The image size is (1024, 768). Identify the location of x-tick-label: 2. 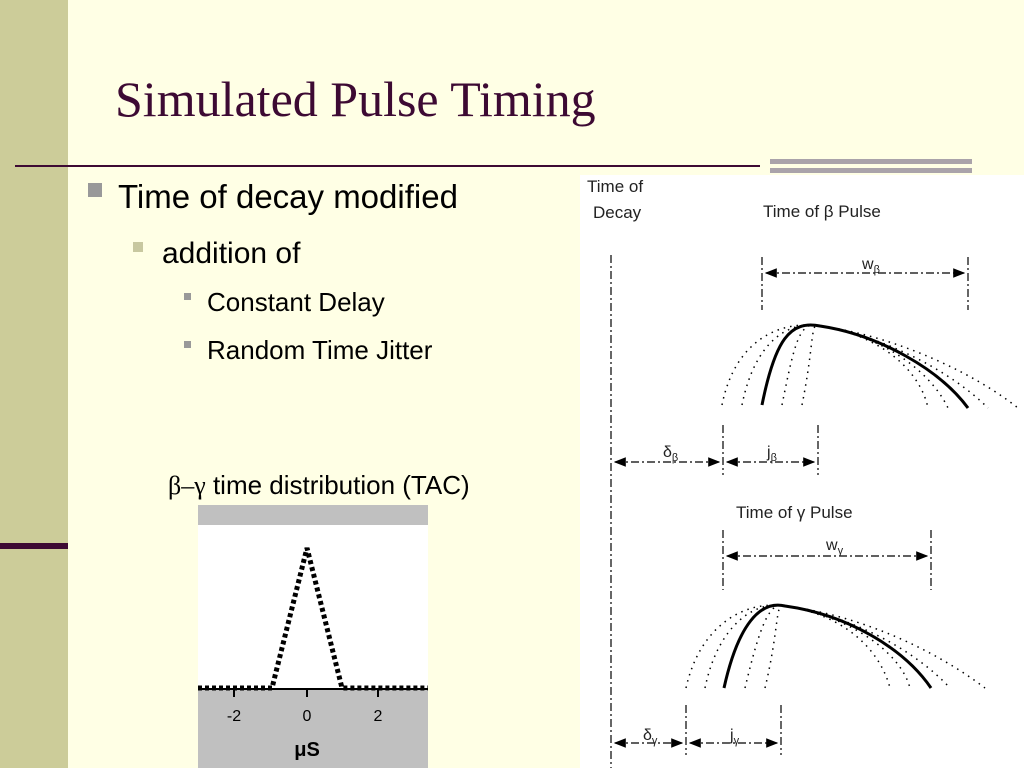
(378, 716).